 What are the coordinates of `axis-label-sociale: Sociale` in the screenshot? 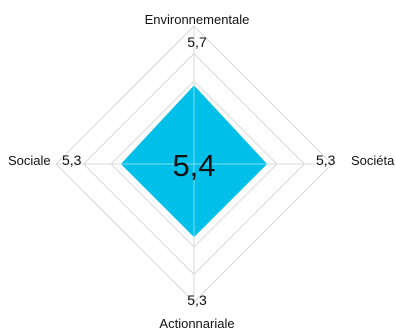 It's located at (29, 160).